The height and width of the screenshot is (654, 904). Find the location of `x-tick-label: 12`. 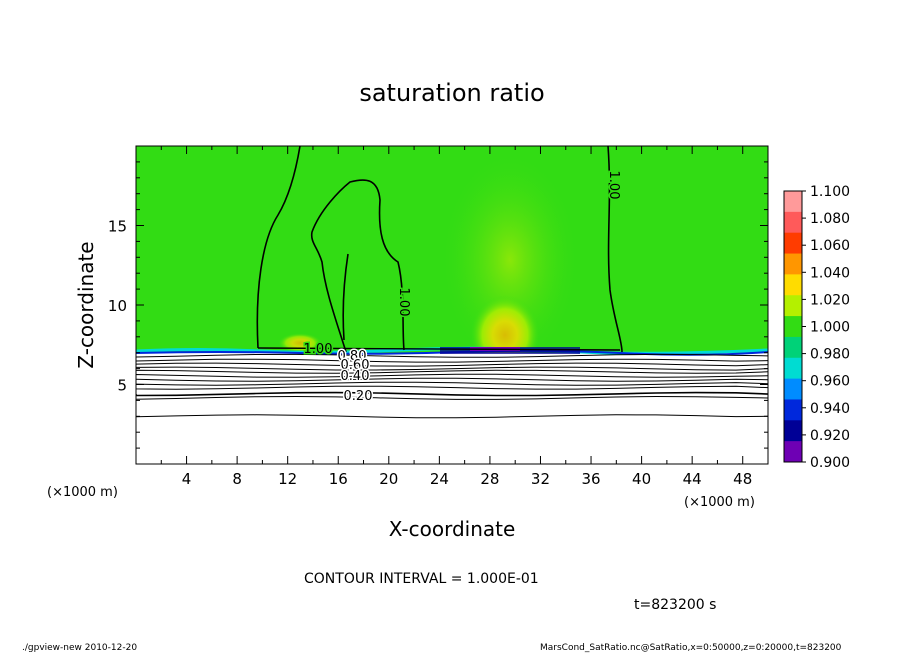

x-tick-label: 12 is located at coordinates (287, 479).